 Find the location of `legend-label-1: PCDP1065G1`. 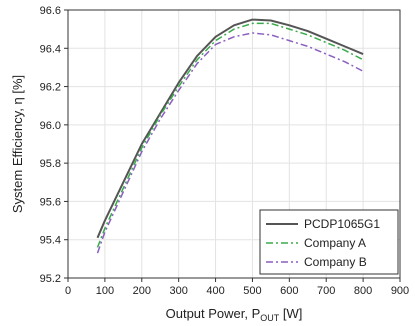

legend-label-1: PCDP1065G1 is located at coordinates (342, 224).